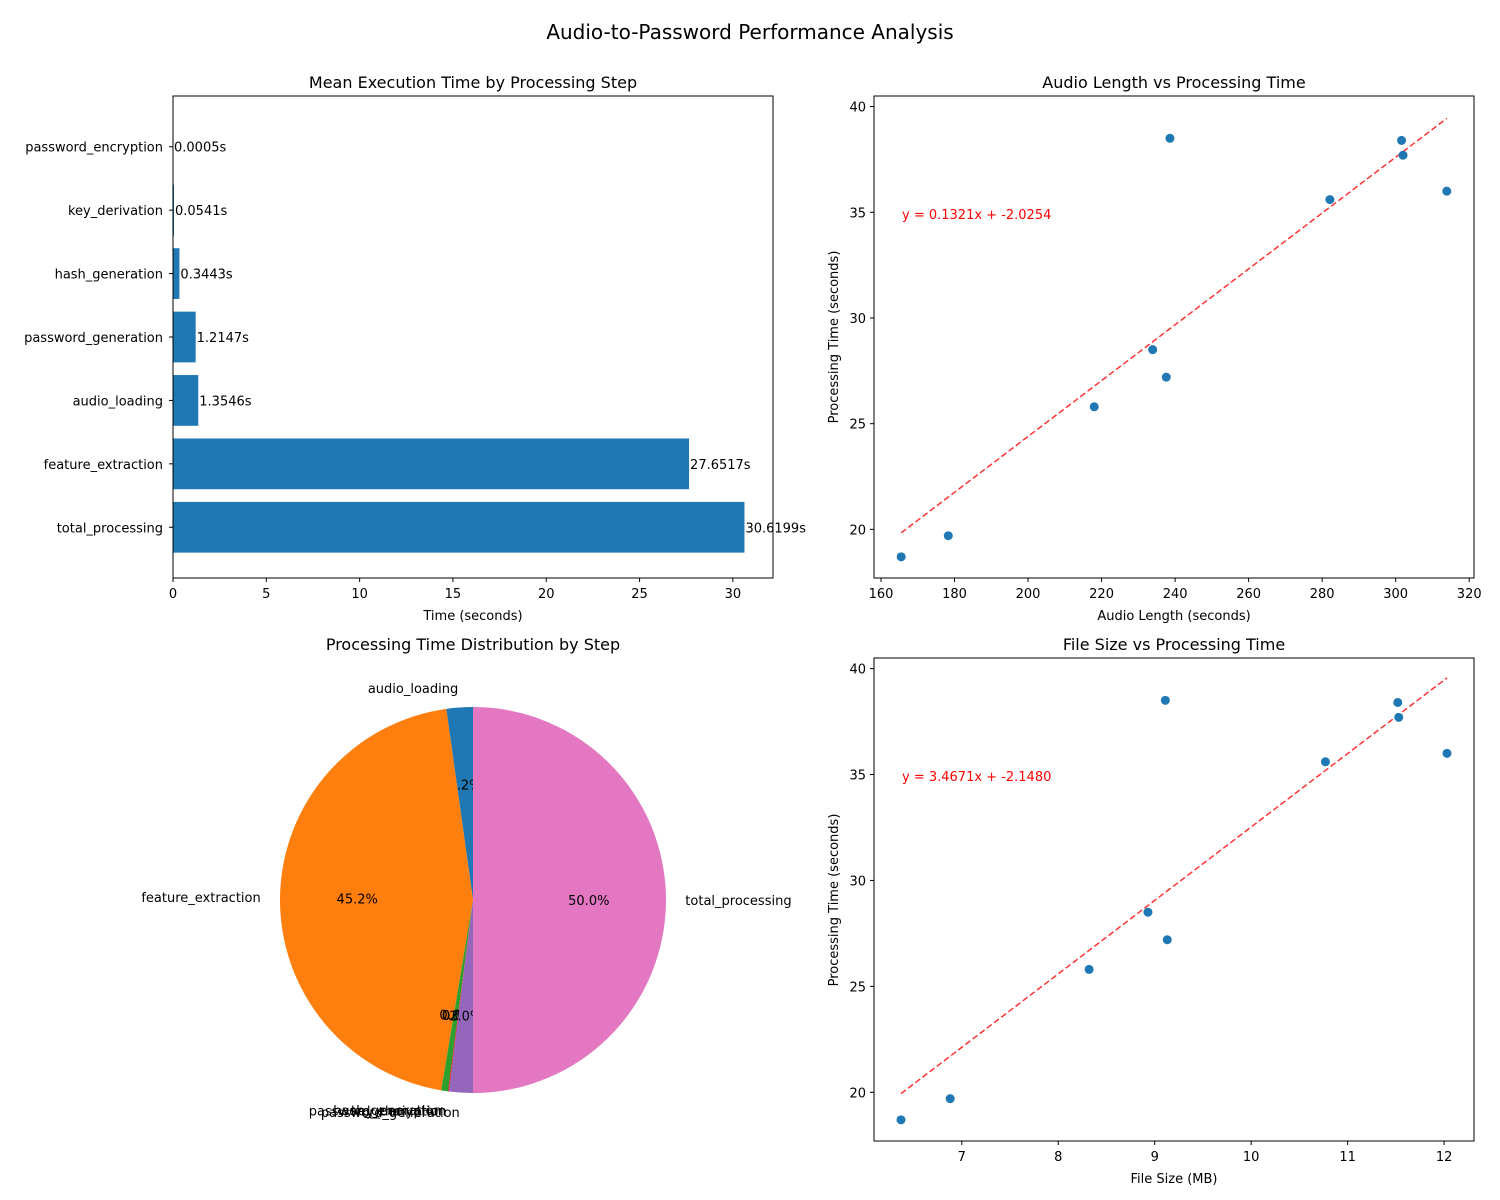 Image resolution: width=1500 pixels, height=1200 pixels. Describe the element at coordinates (857, 987) in the screenshot. I see `y-tick-label: 25` at that location.